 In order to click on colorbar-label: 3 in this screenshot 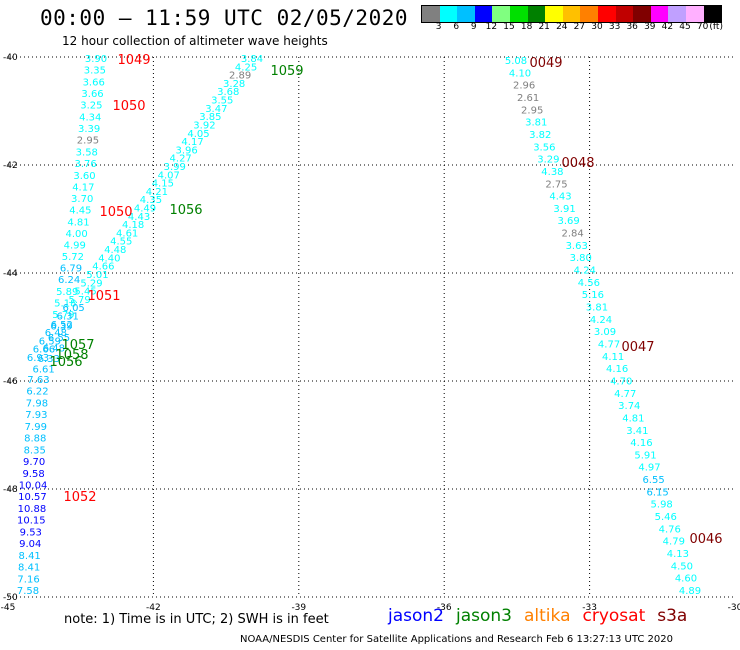, I will do `click(438, 27)`.